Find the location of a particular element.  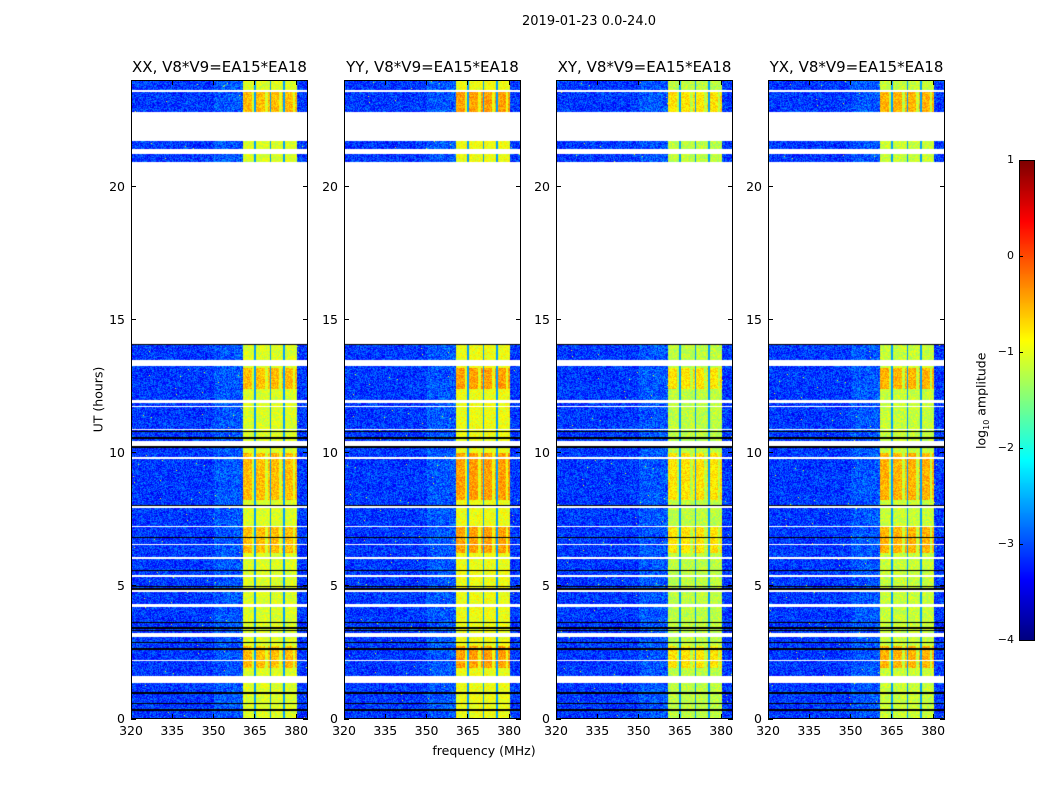

panel-title: XY, V8*V9=EA15*EA18 is located at coordinates (644, 67).